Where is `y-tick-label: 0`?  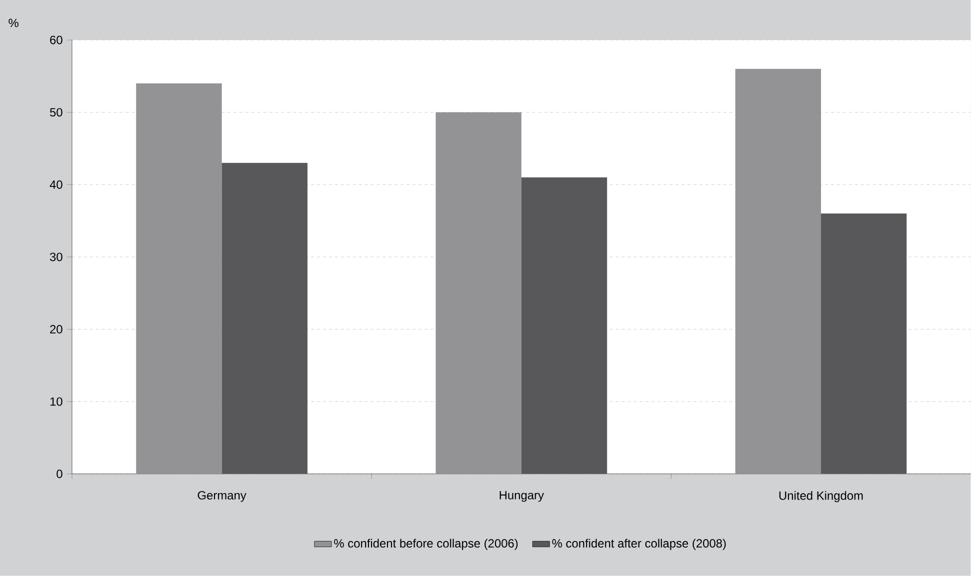
y-tick-label: 0 is located at coordinates (59, 474).